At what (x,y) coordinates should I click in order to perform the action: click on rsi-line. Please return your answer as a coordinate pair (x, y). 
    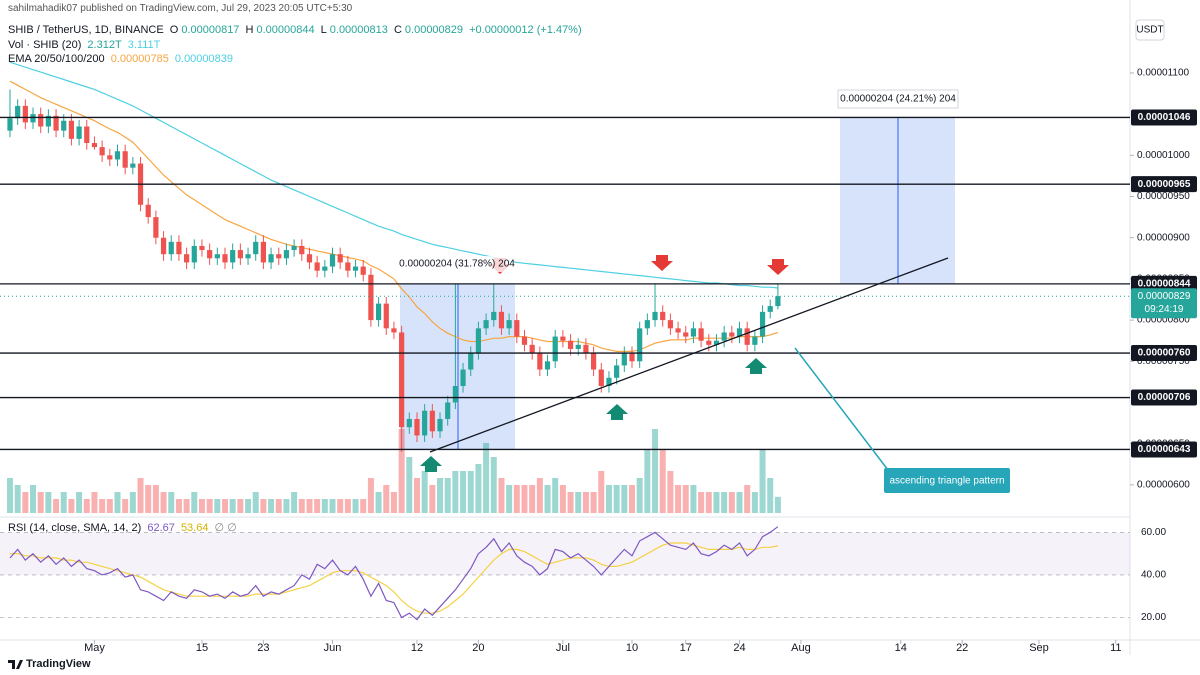
    Looking at the image, I should click on (394, 573).